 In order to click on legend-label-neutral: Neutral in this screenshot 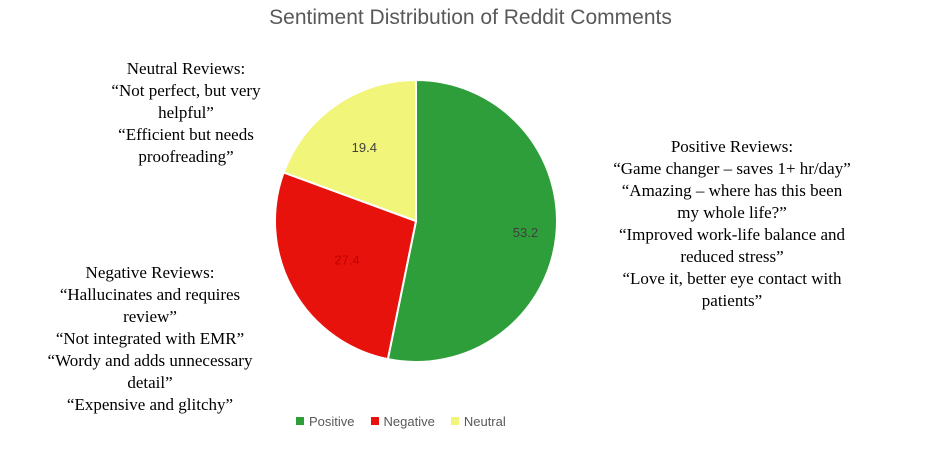, I will do `click(484, 421)`.